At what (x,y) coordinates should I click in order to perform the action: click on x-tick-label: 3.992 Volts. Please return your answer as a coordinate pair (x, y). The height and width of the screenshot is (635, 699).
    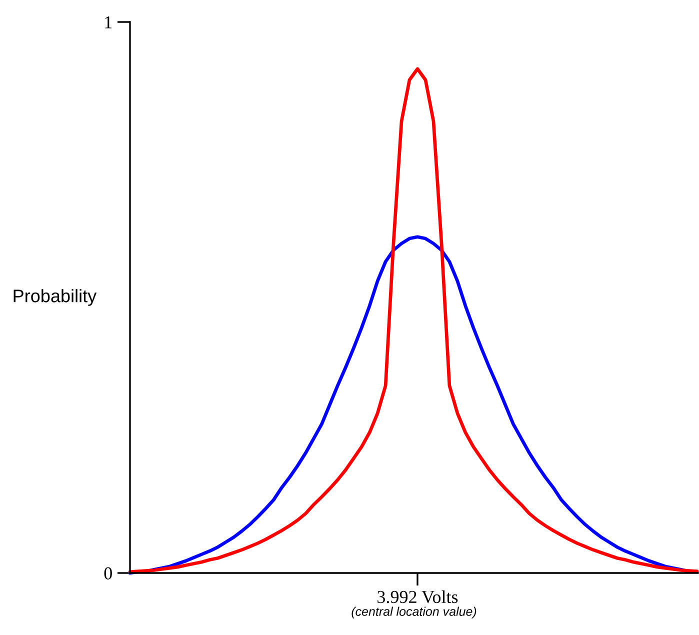
    Looking at the image, I should click on (418, 597).